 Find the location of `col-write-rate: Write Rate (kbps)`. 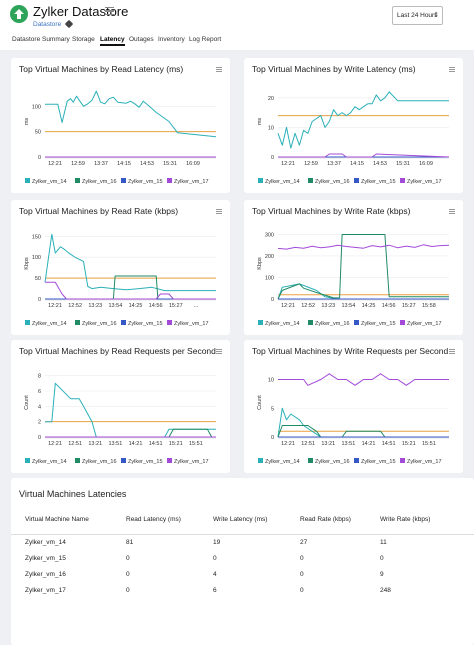

col-write-rate: Write Rate (kbps) is located at coordinates (420, 520).